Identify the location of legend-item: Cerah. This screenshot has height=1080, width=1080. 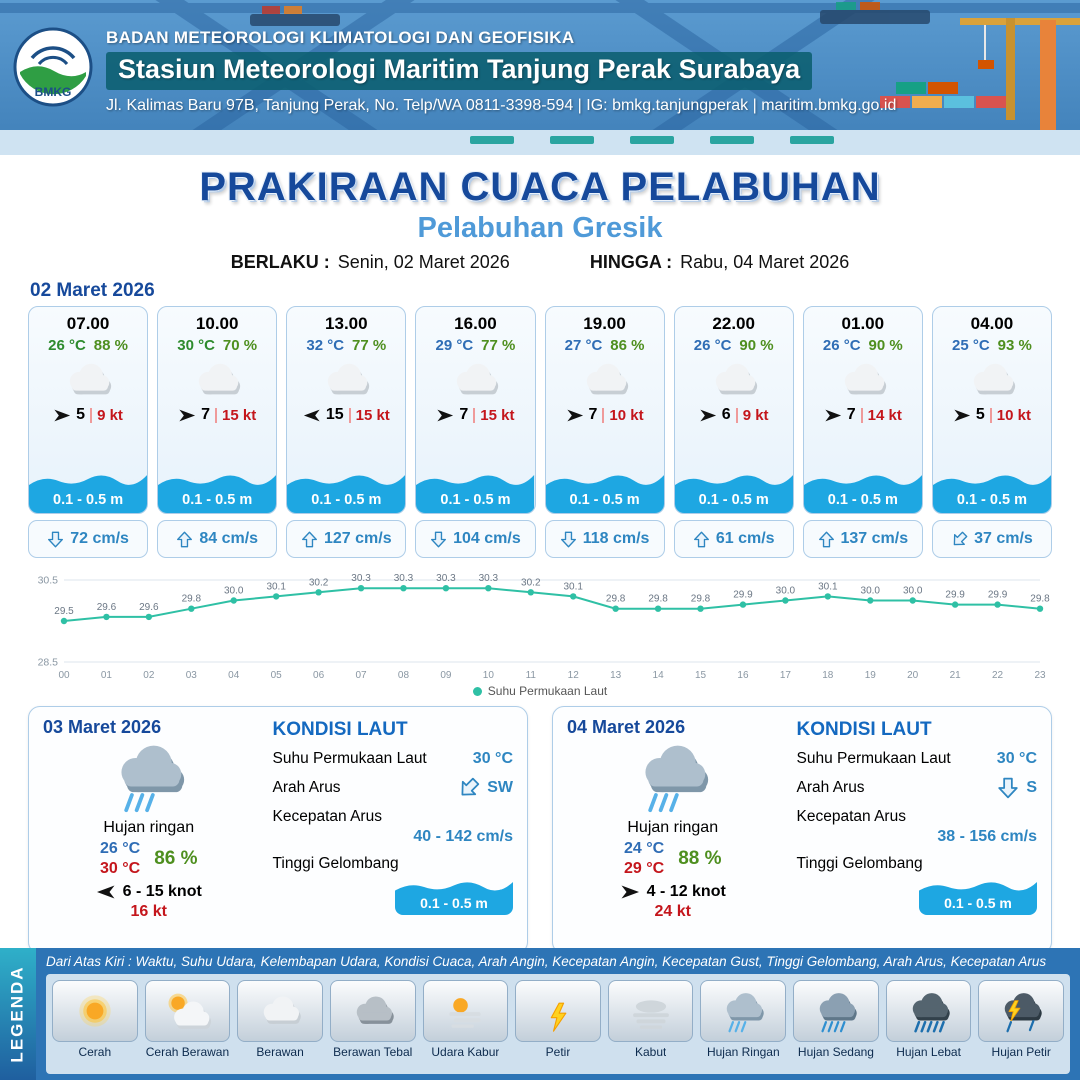
(95, 1025).